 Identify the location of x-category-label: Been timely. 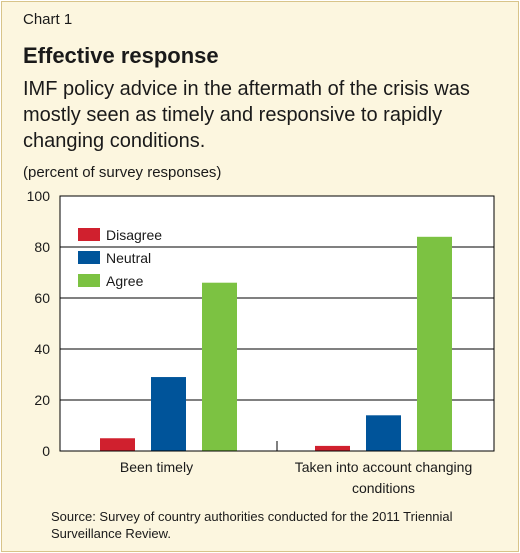
(156, 467).